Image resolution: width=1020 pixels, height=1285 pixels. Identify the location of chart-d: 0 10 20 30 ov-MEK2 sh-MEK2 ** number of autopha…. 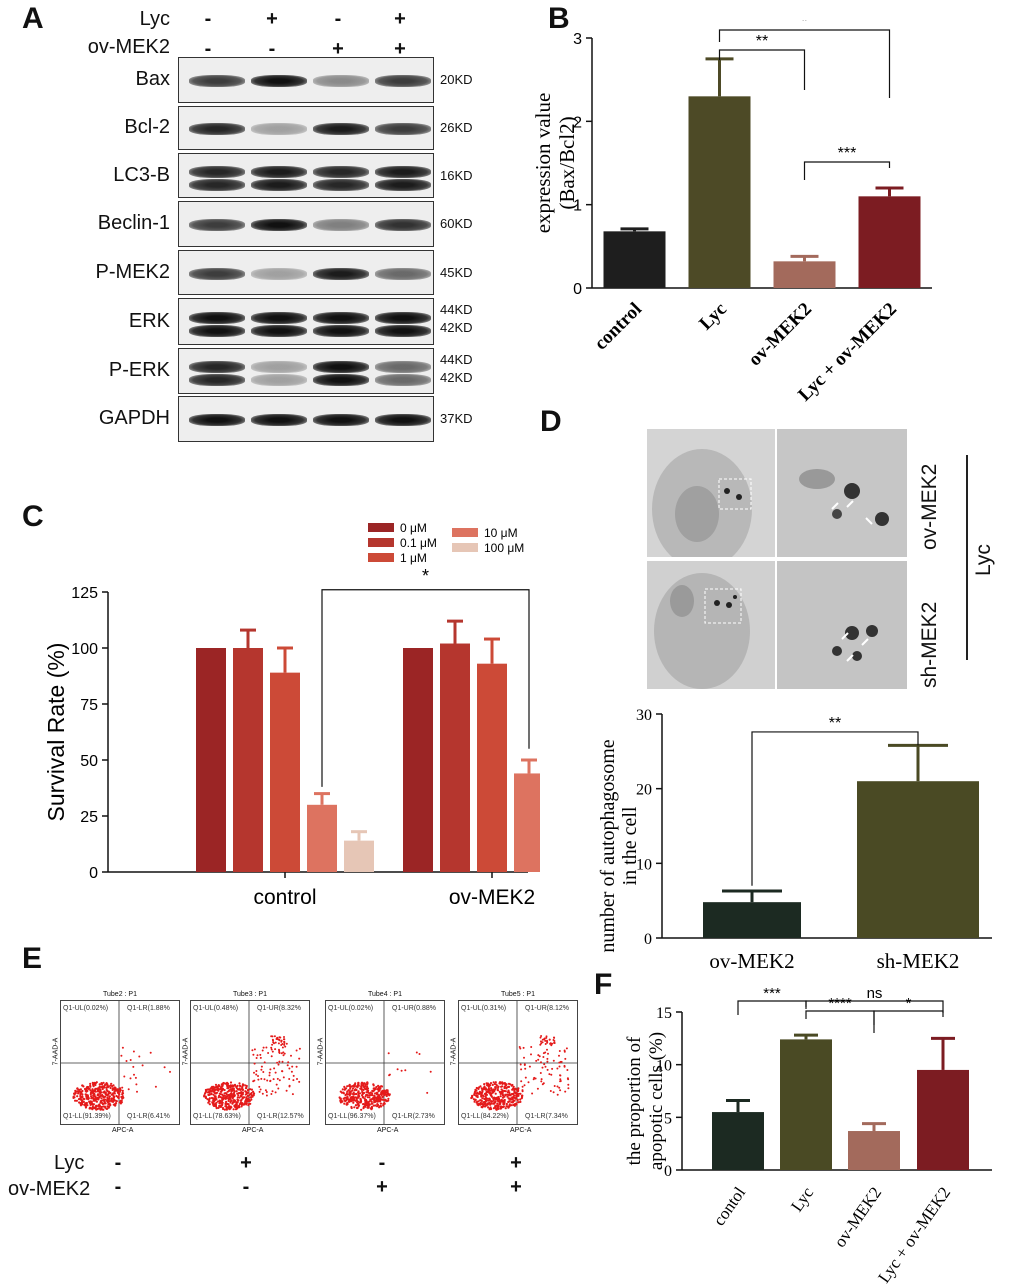
(794, 840).